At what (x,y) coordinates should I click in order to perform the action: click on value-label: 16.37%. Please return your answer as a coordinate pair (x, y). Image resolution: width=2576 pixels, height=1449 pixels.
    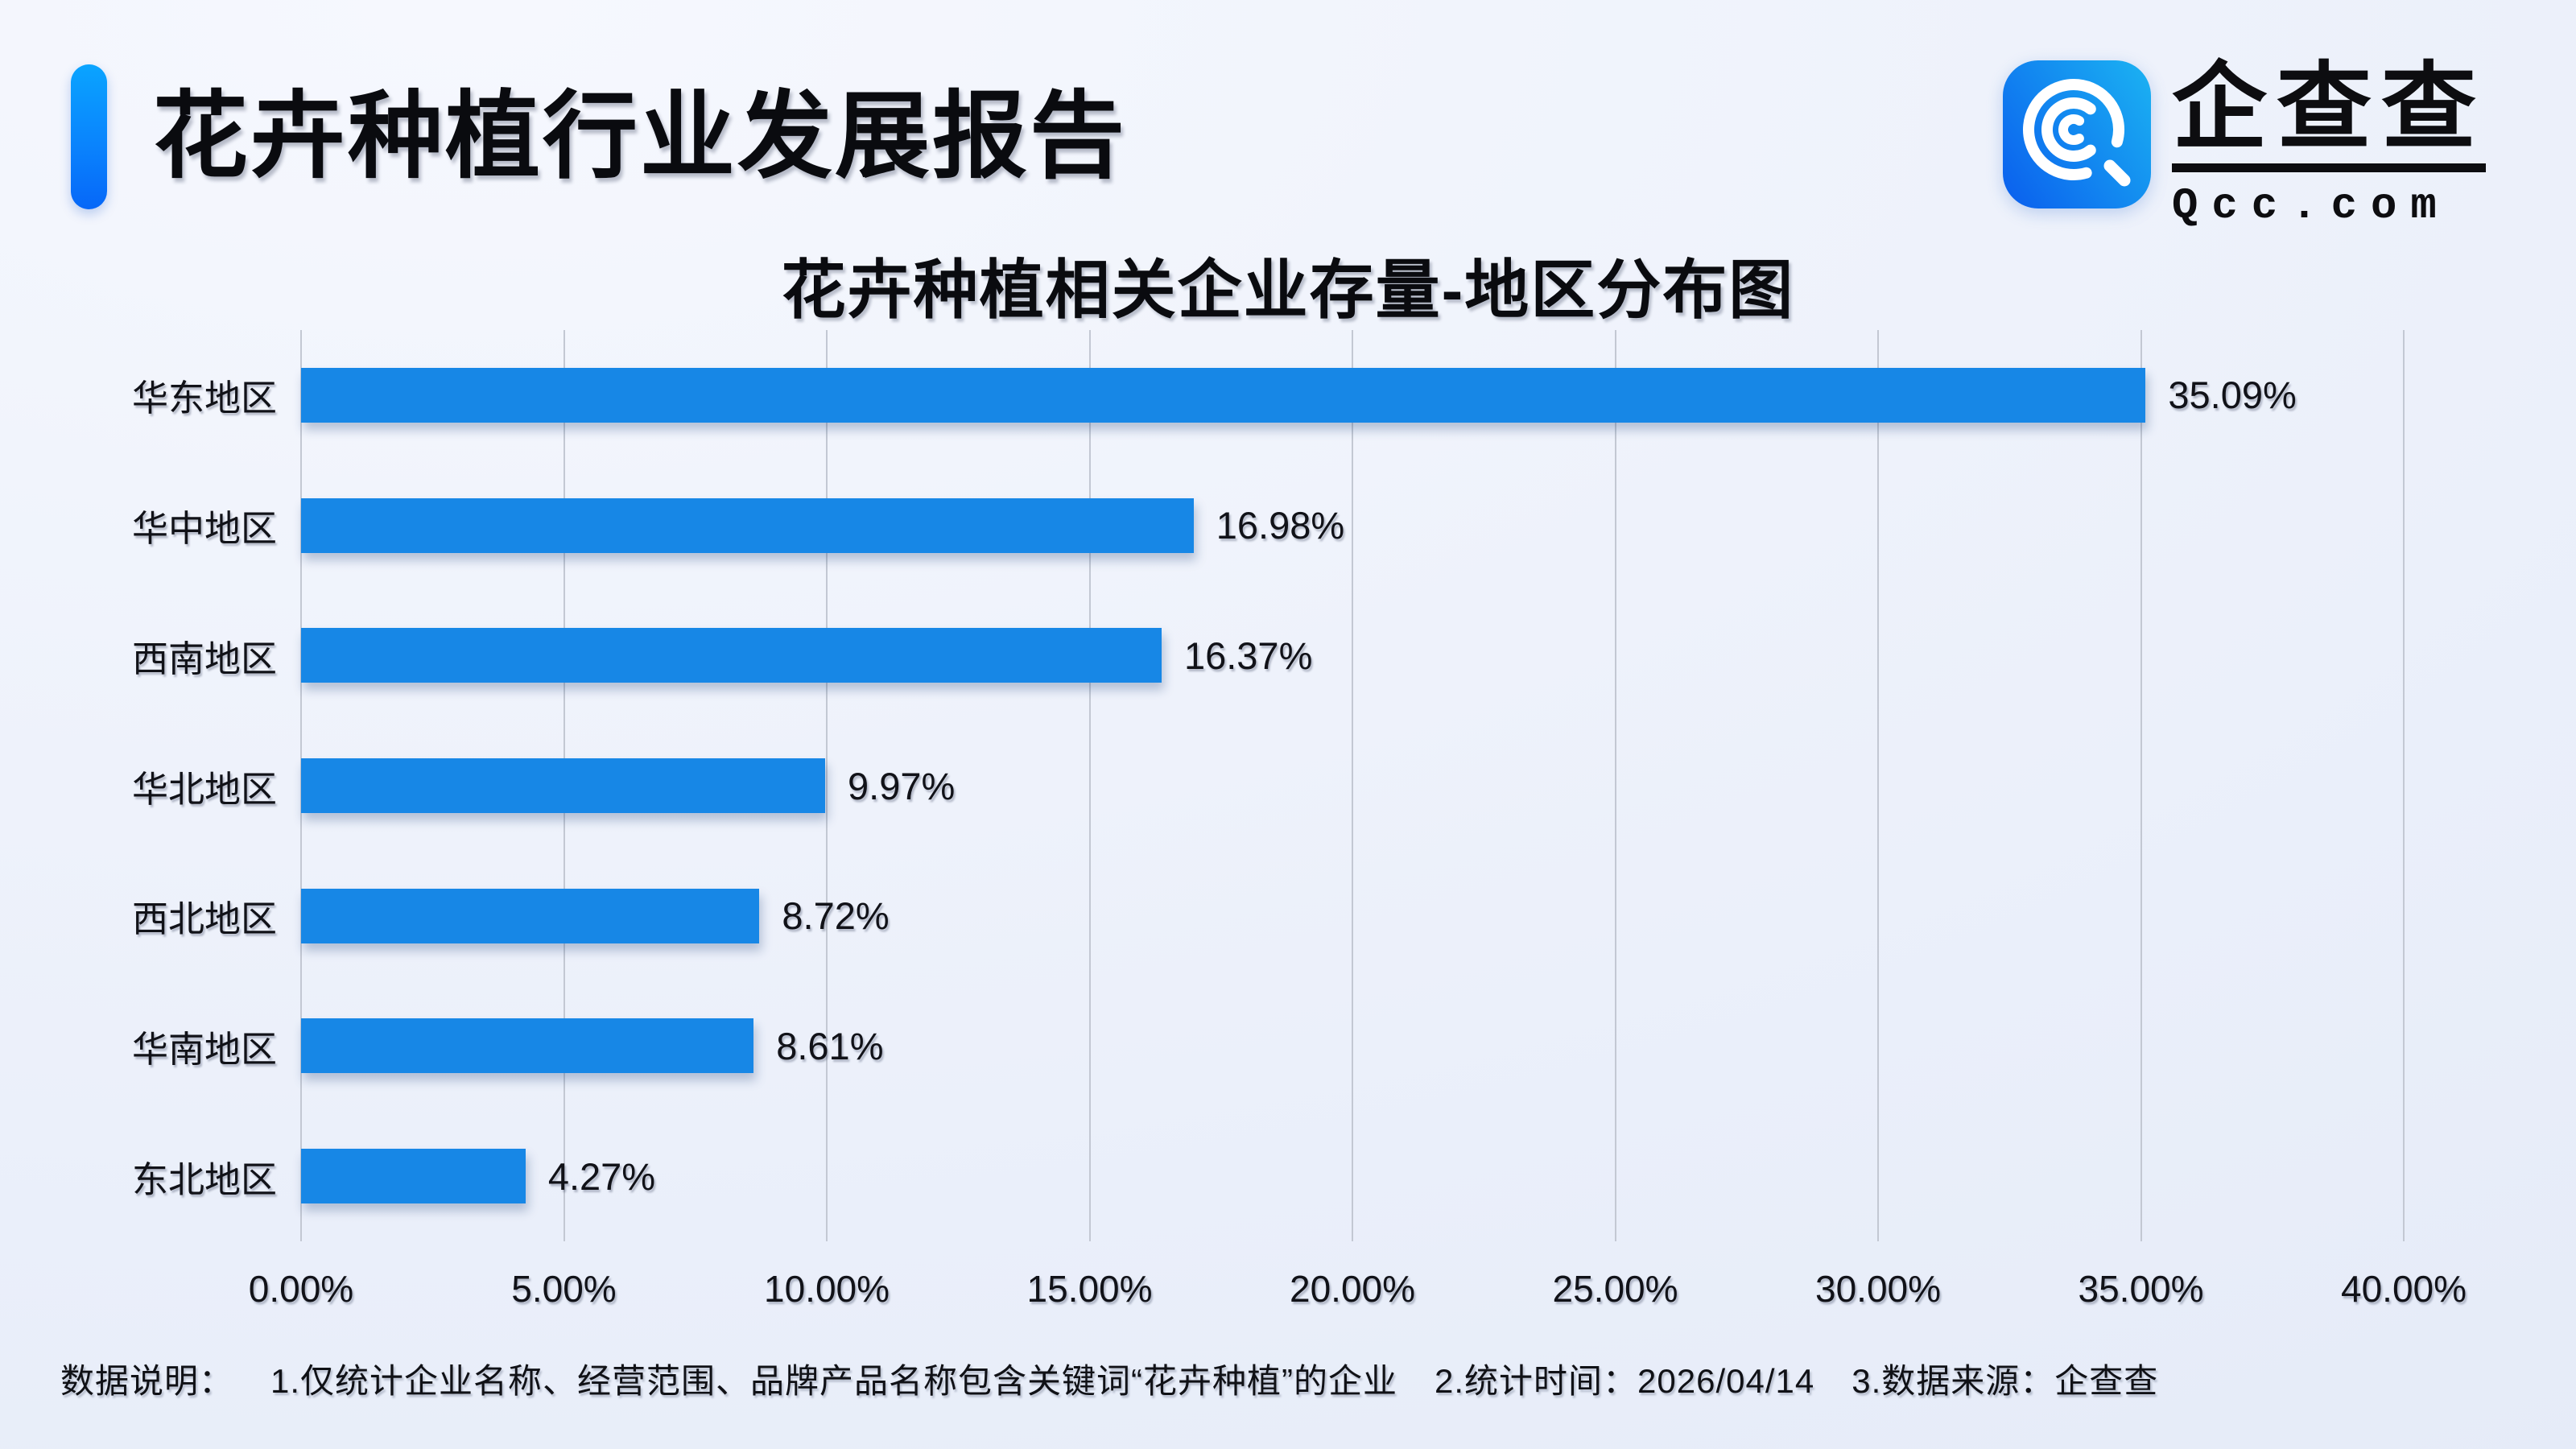
    Looking at the image, I should click on (1248, 655).